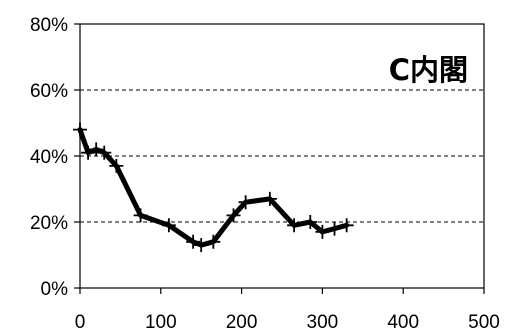 The width and height of the screenshot is (505, 334). I want to click on y-axis: 0% 20% 40% 60% 80%, so click(55, 157).